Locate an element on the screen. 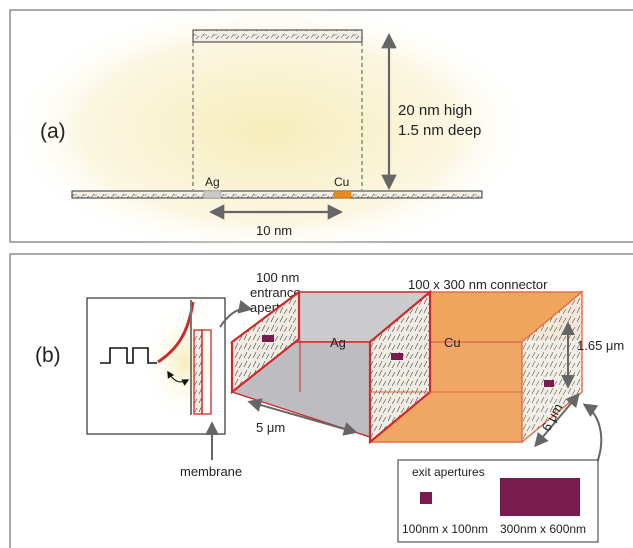 Image resolution: width=633 pixels, height=548 pixels. chamber-depth-arrow is located at coordinates (557, 420).